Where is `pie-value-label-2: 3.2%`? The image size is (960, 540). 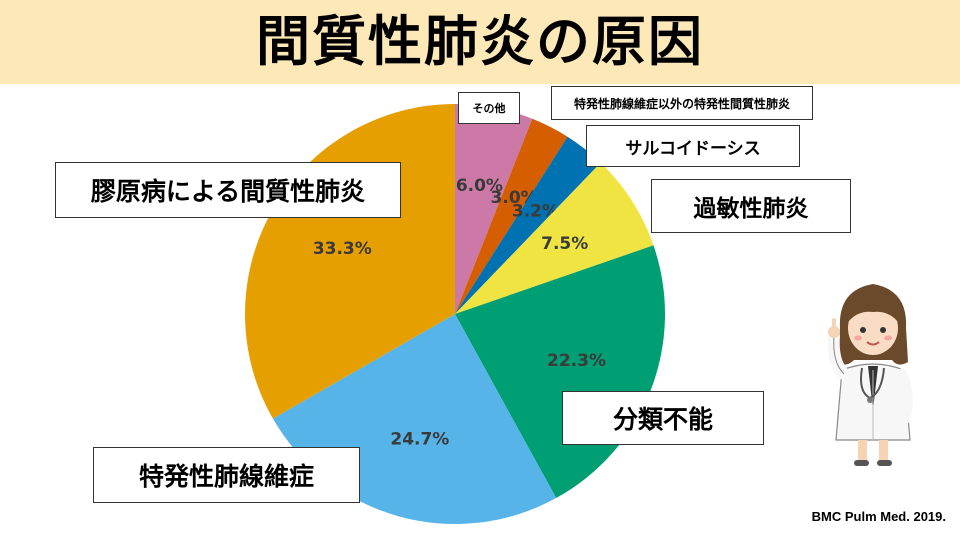
pie-value-label-2: 3.2% is located at coordinates (535, 212).